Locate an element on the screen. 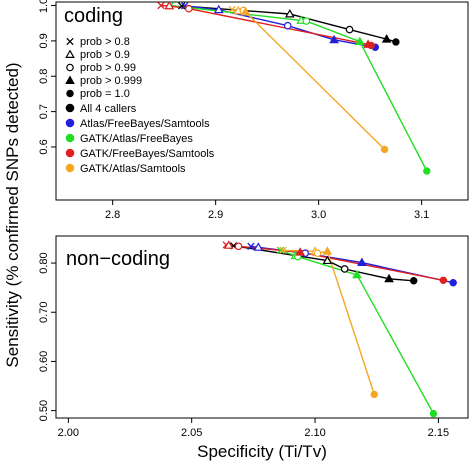 This screenshot has height=464, width=474. coding-y-tick-label: 0.7 is located at coordinates (44, 111).